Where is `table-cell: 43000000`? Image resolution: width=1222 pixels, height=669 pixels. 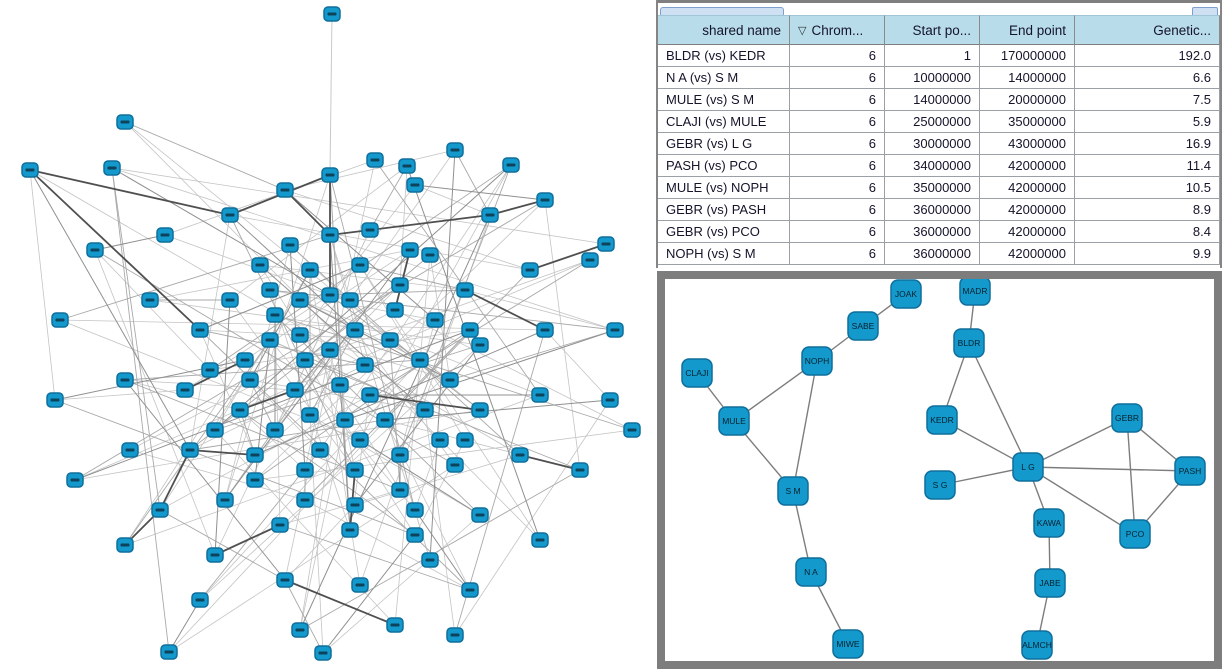
table-cell: 43000000 is located at coordinates (1027, 143).